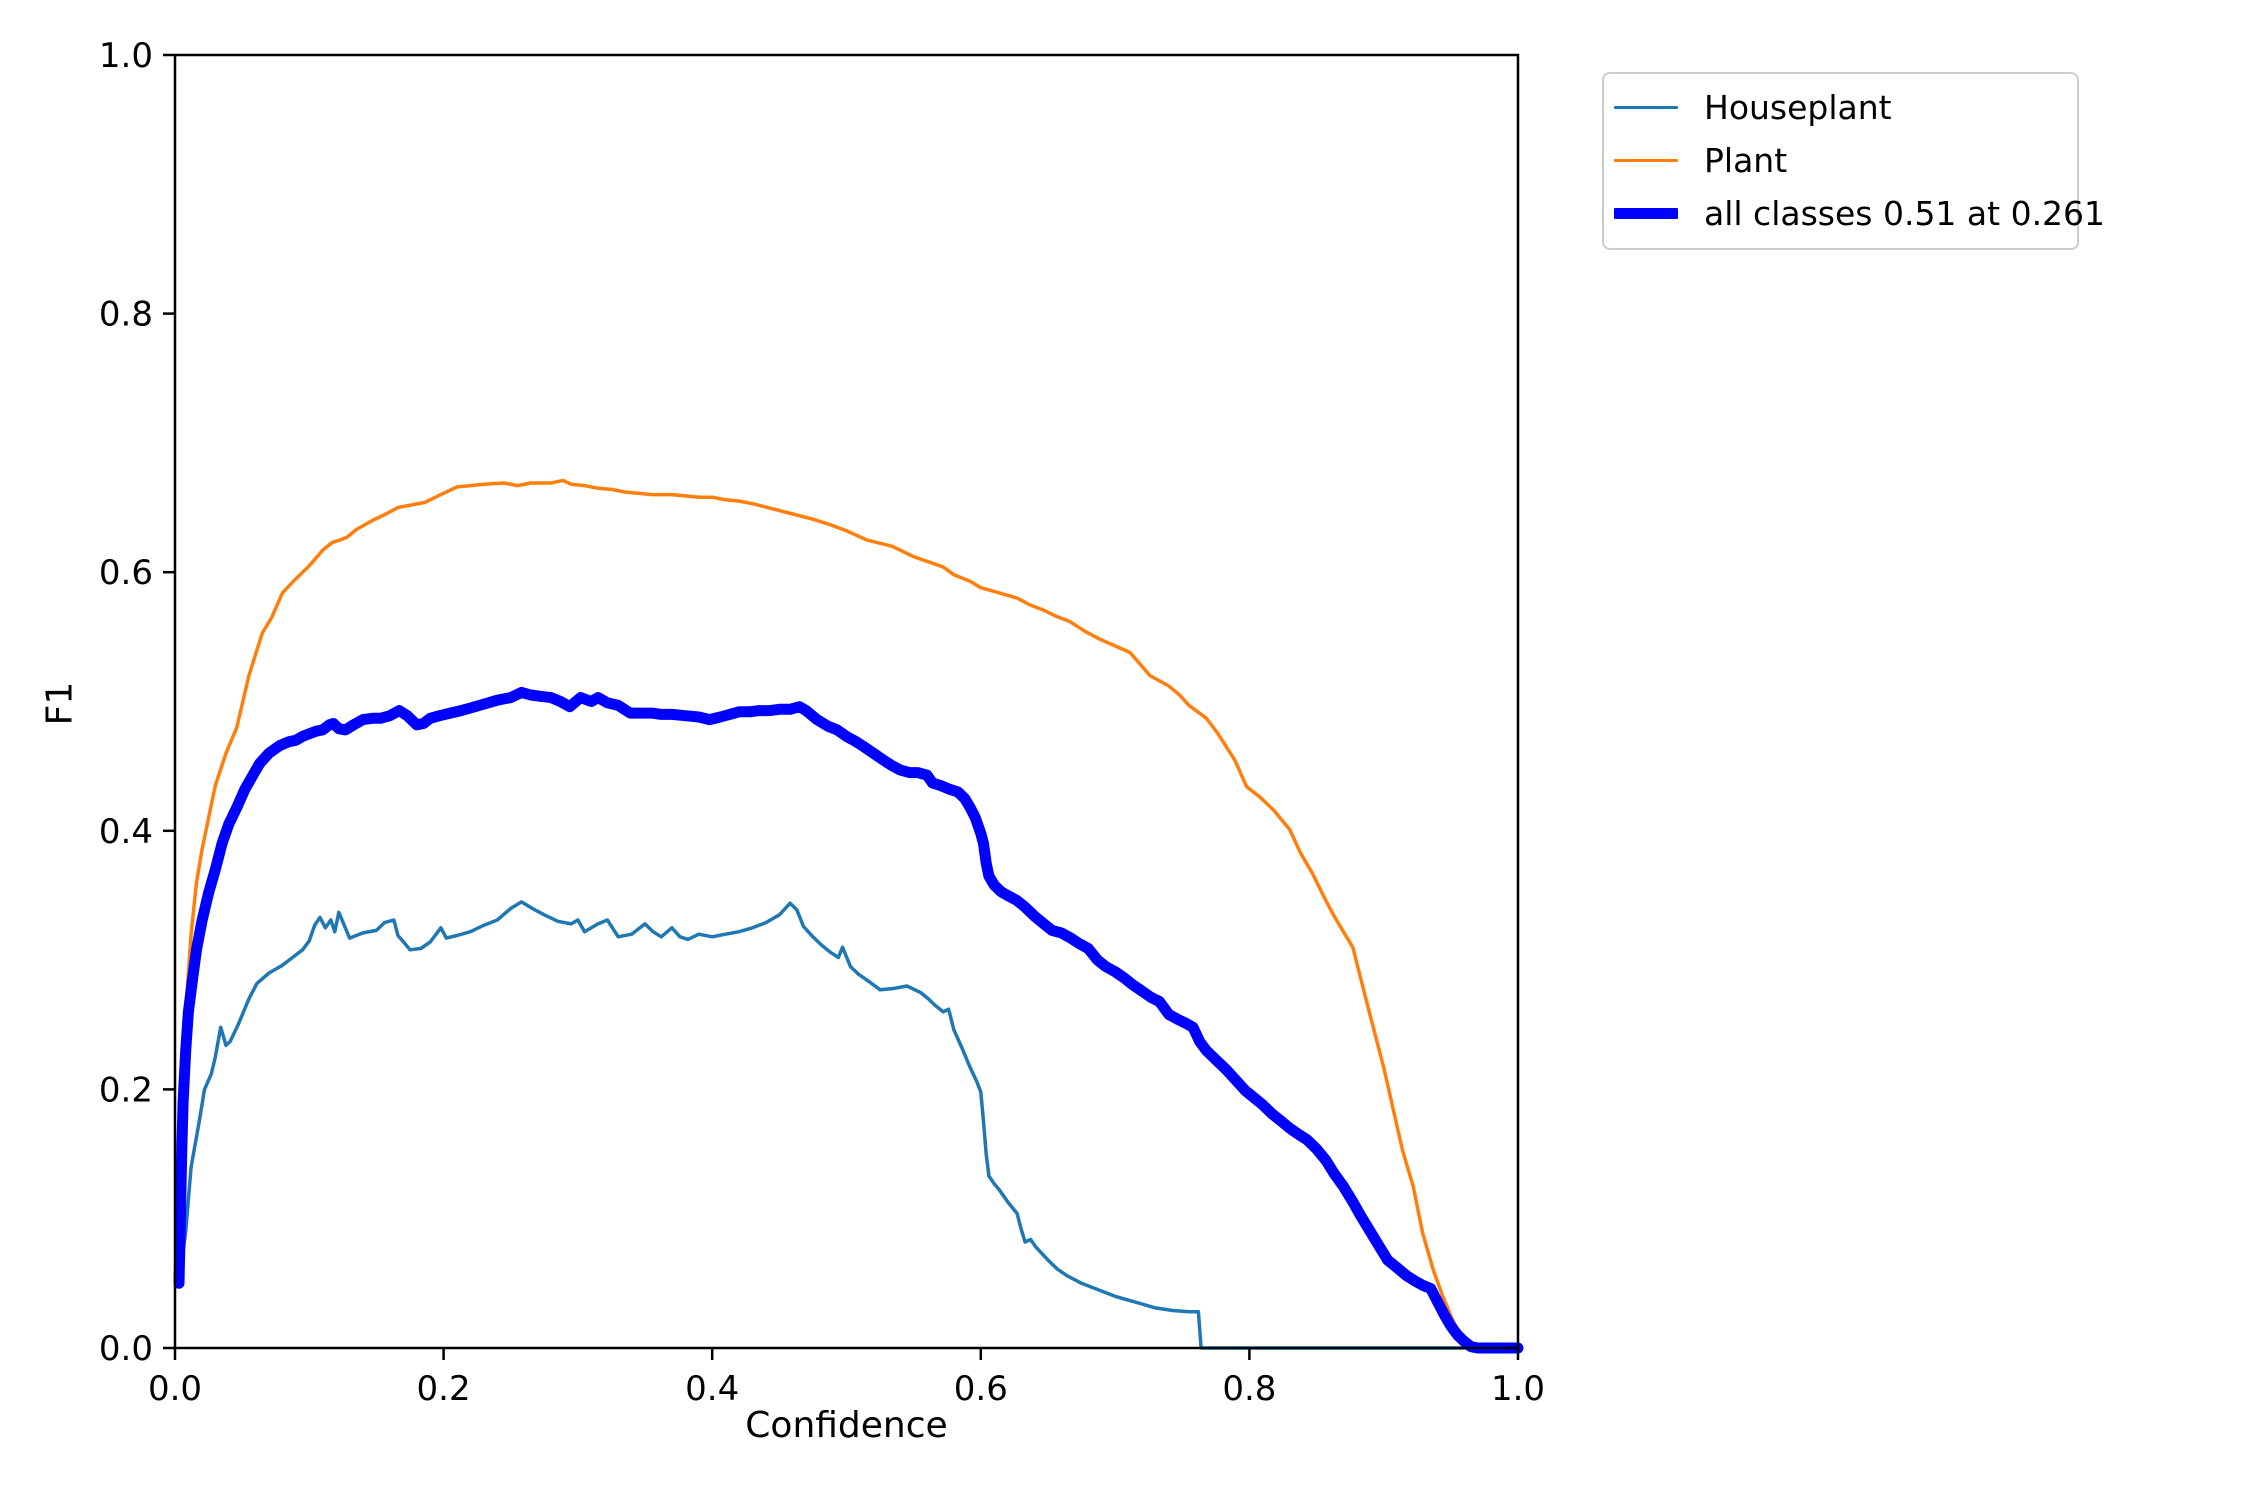 This screenshot has width=2250, height=1500. What do you see at coordinates (126, 832) in the screenshot?
I see `y-tick-label: 0.4` at bounding box center [126, 832].